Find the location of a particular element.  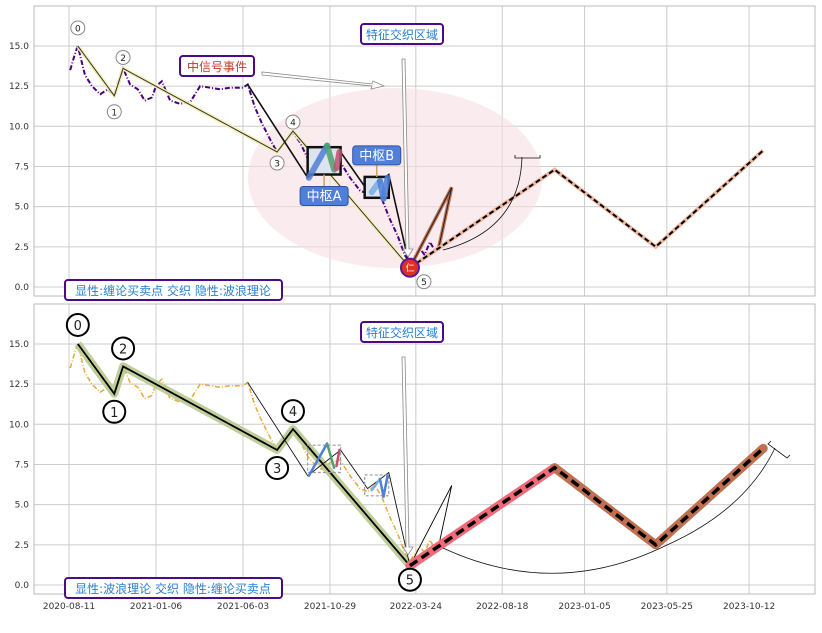

forecast-end-point is located at coordinates (763, 448).